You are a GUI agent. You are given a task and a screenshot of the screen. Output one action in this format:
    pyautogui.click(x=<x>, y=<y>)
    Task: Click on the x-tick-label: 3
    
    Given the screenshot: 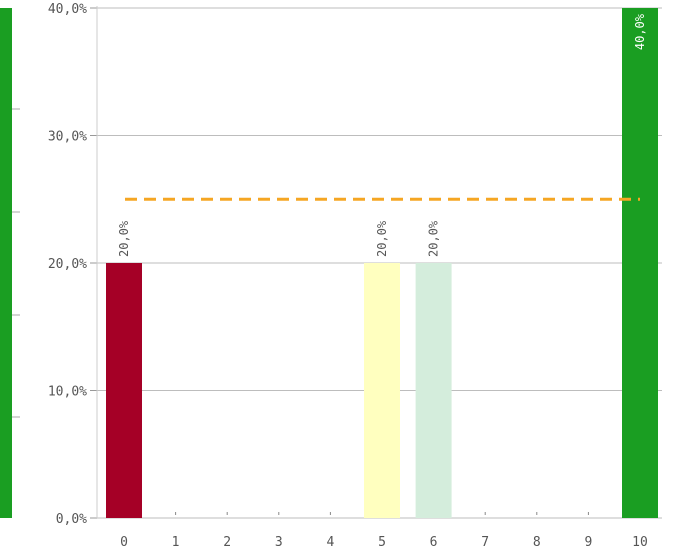 What is the action you would take?
    pyautogui.click(x=279, y=542)
    